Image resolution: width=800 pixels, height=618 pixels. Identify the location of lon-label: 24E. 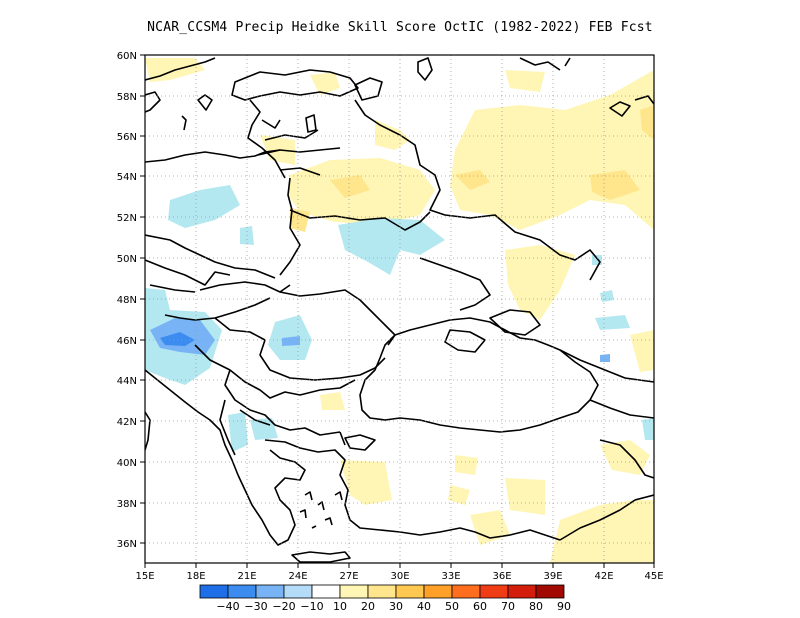
(297, 576).